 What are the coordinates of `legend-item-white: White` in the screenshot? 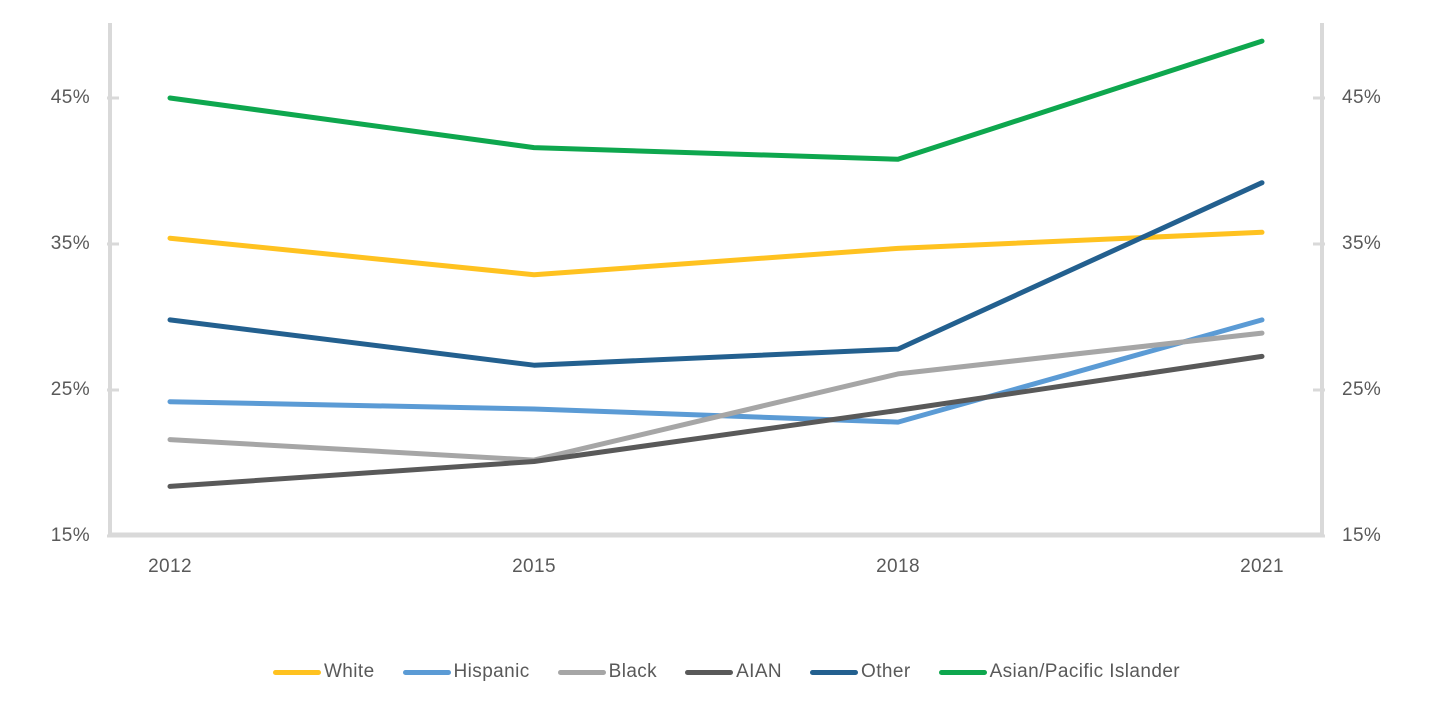 It's located at (323, 672).